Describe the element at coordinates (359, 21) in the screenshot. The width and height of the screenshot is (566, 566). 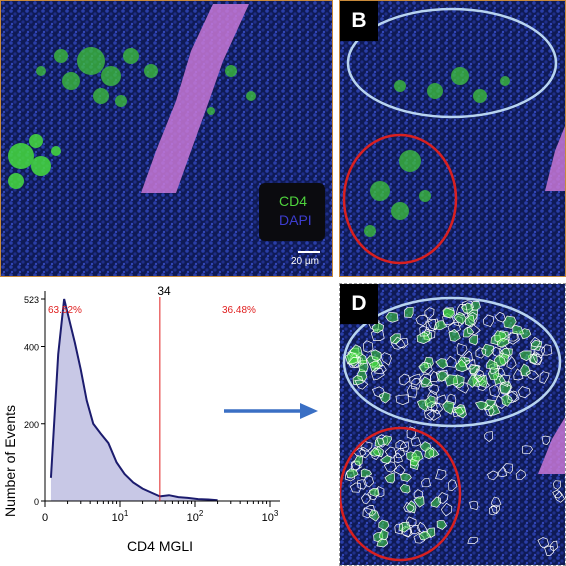
I see `panel-label-b: B` at that location.